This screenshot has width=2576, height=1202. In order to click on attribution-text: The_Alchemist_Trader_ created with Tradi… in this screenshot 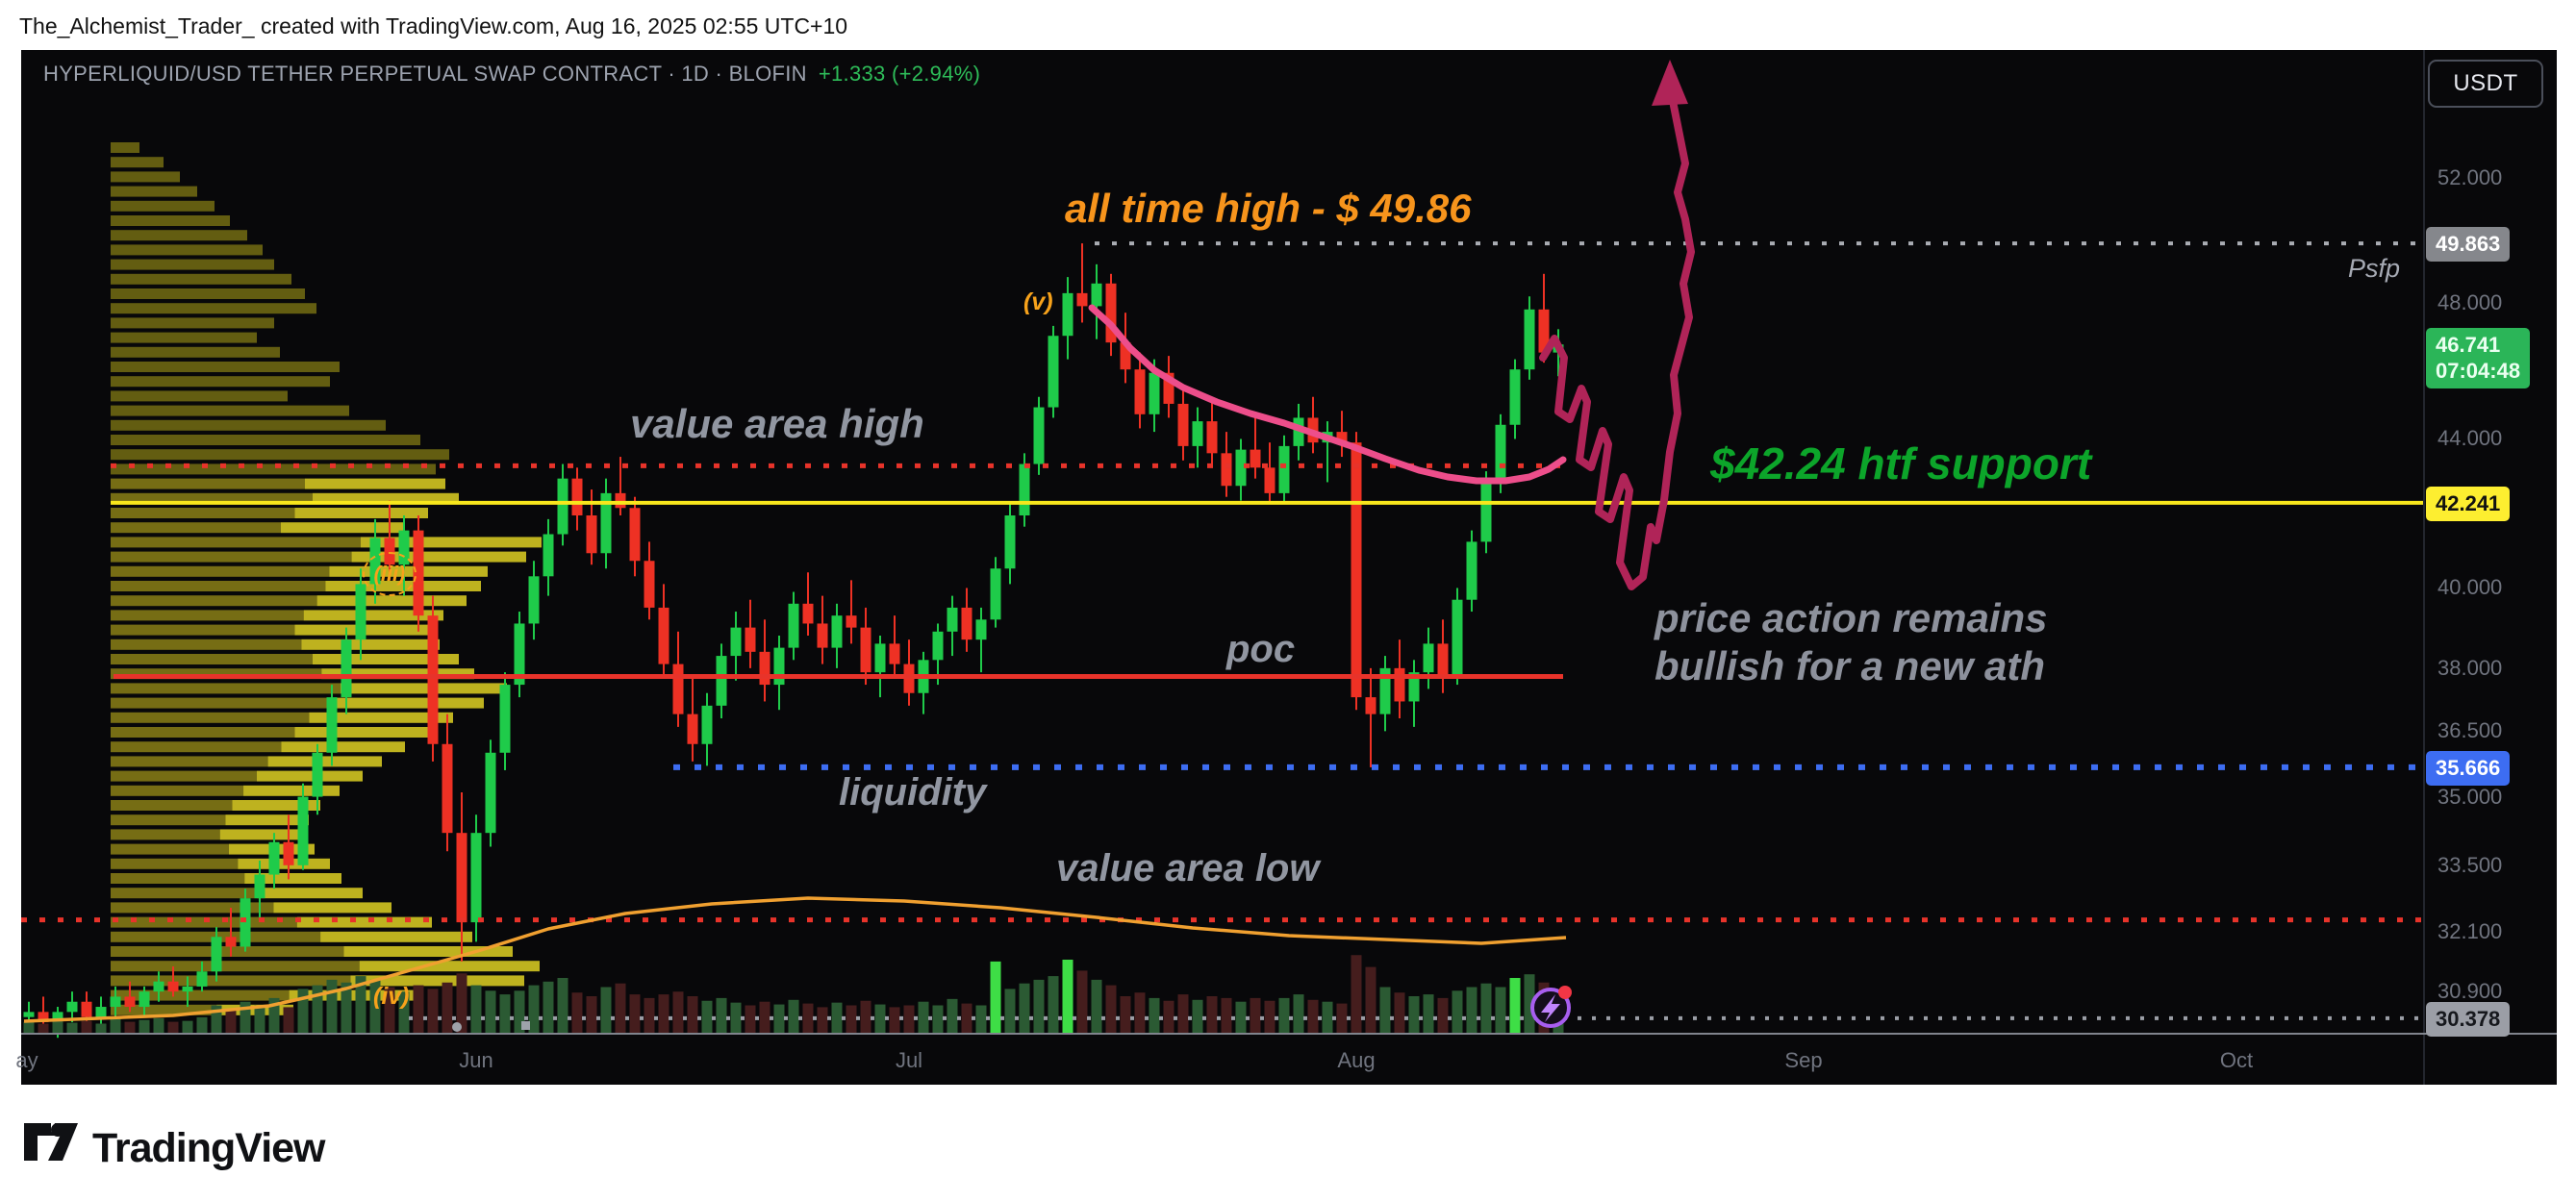, I will do `click(433, 25)`.